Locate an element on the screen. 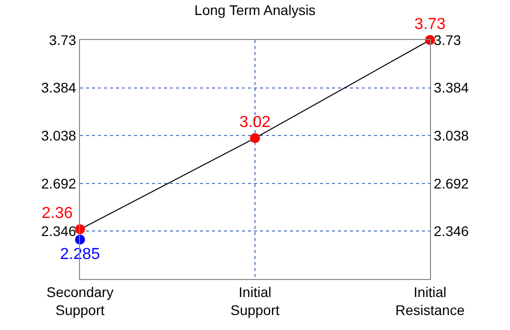  y2-tick-label: 3.384 is located at coordinates (452, 88).